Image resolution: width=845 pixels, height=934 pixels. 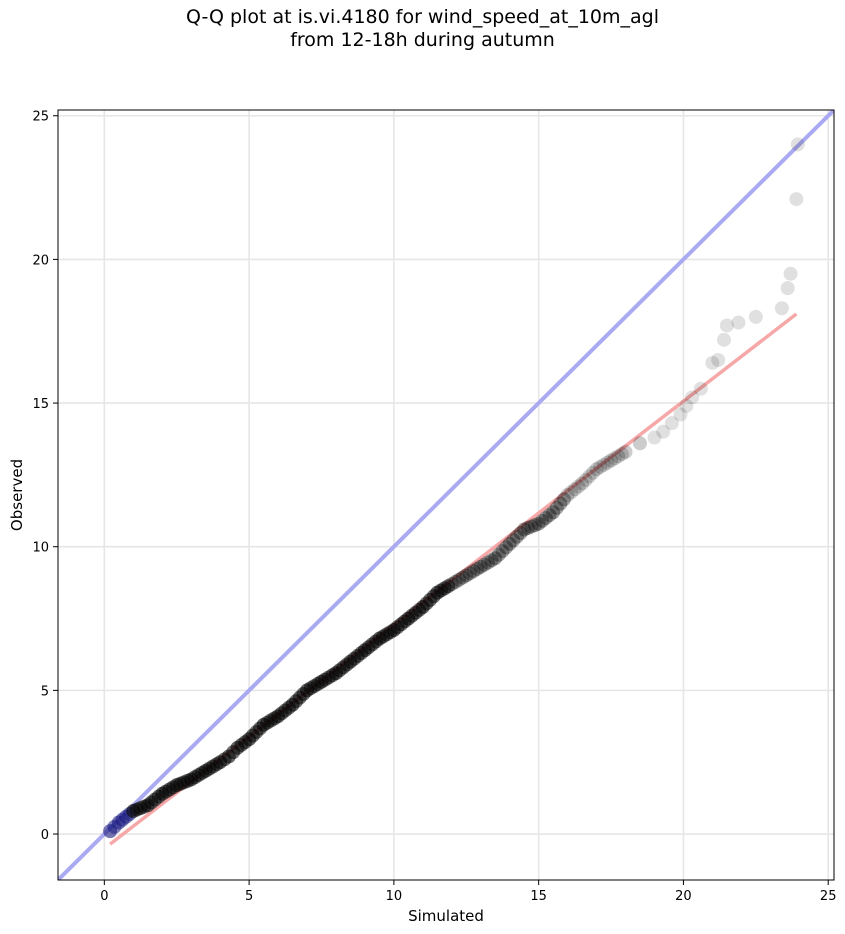 What do you see at coordinates (45, 691) in the screenshot?
I see `y-tick-label: 5` at bounding box center [45, 691].